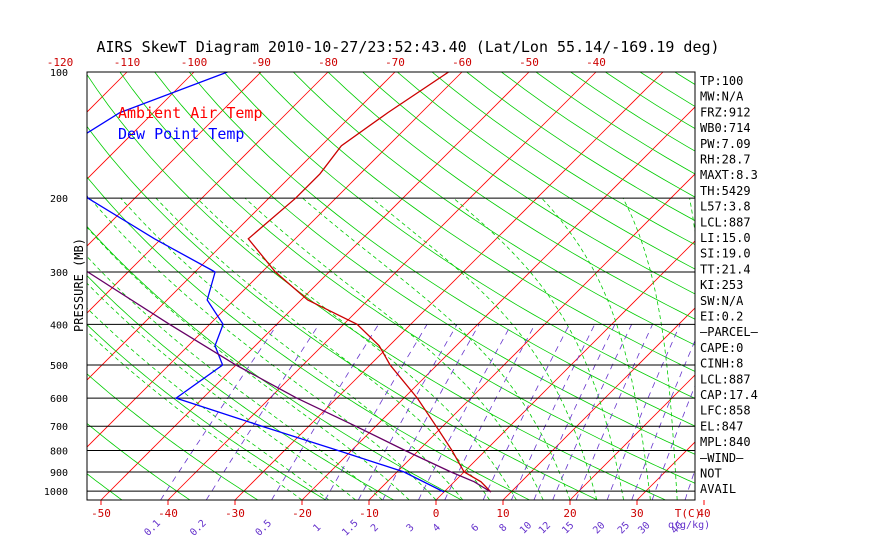 The width and height of the screenshot is (870, 560). I want to click on legend-entry: Dew Point Temp, so click(181, 134).